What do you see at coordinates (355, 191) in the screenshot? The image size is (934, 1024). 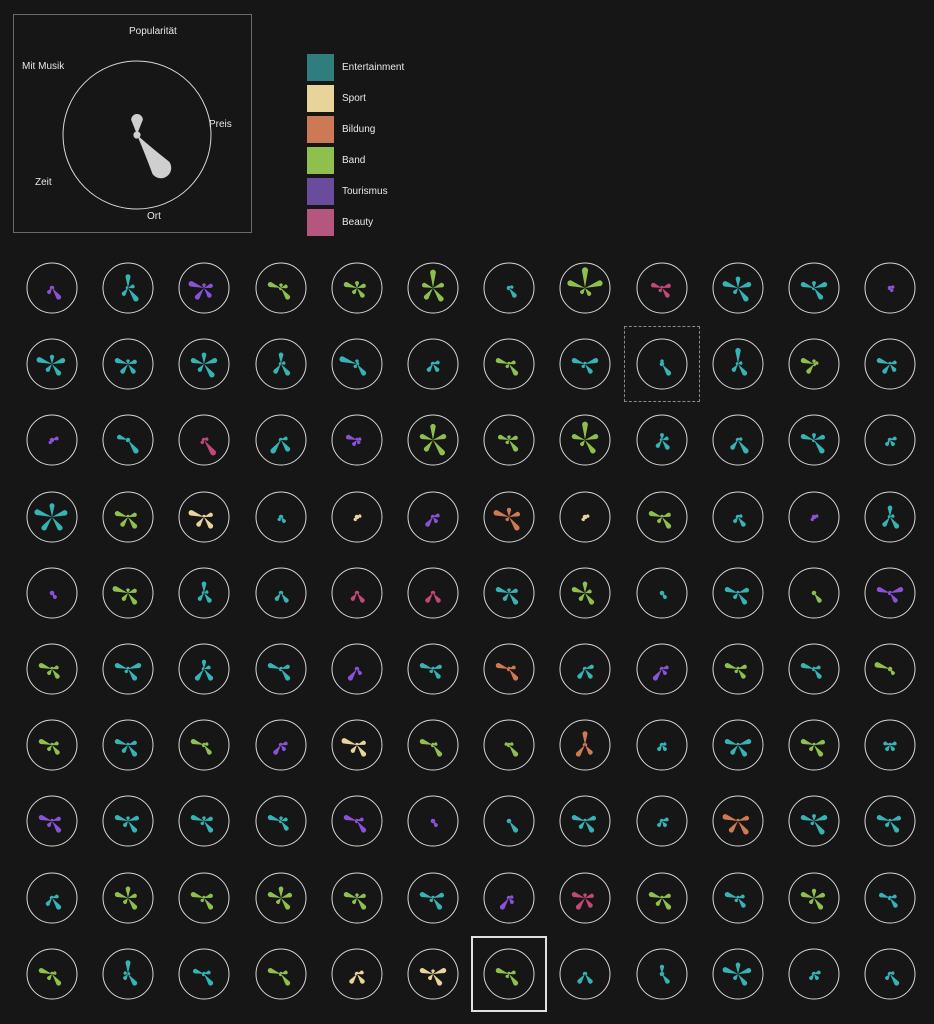 I see `legend-item-tourismus: Tourismus` at bounding box center [355, 191].